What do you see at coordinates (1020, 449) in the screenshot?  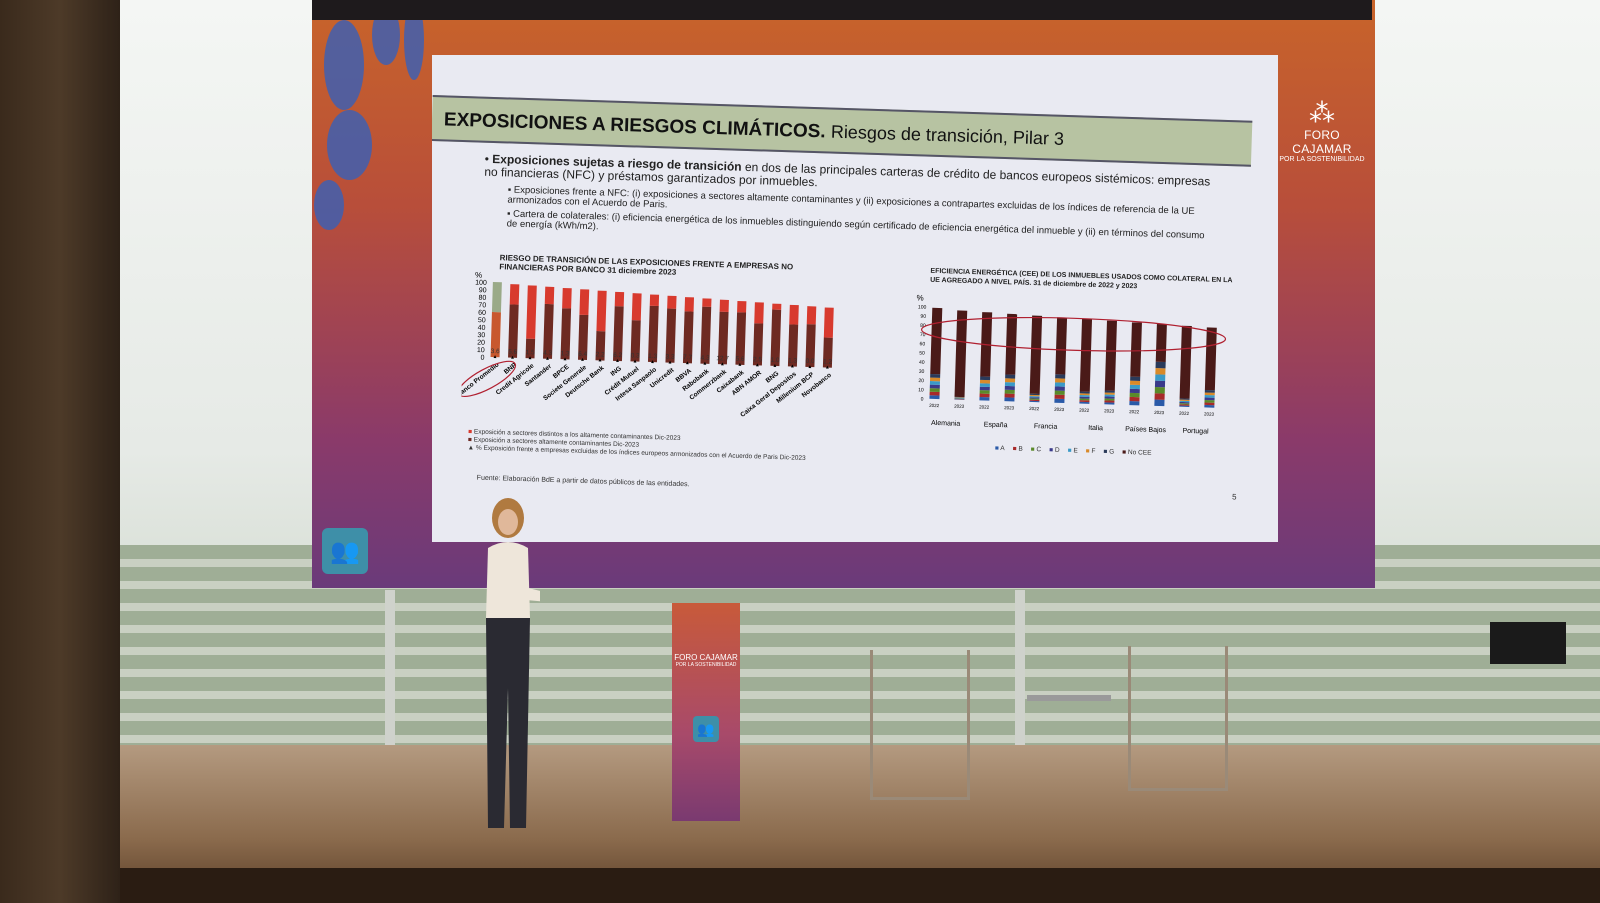 I see `legend-label: B` at bounding box center [1020, 449].